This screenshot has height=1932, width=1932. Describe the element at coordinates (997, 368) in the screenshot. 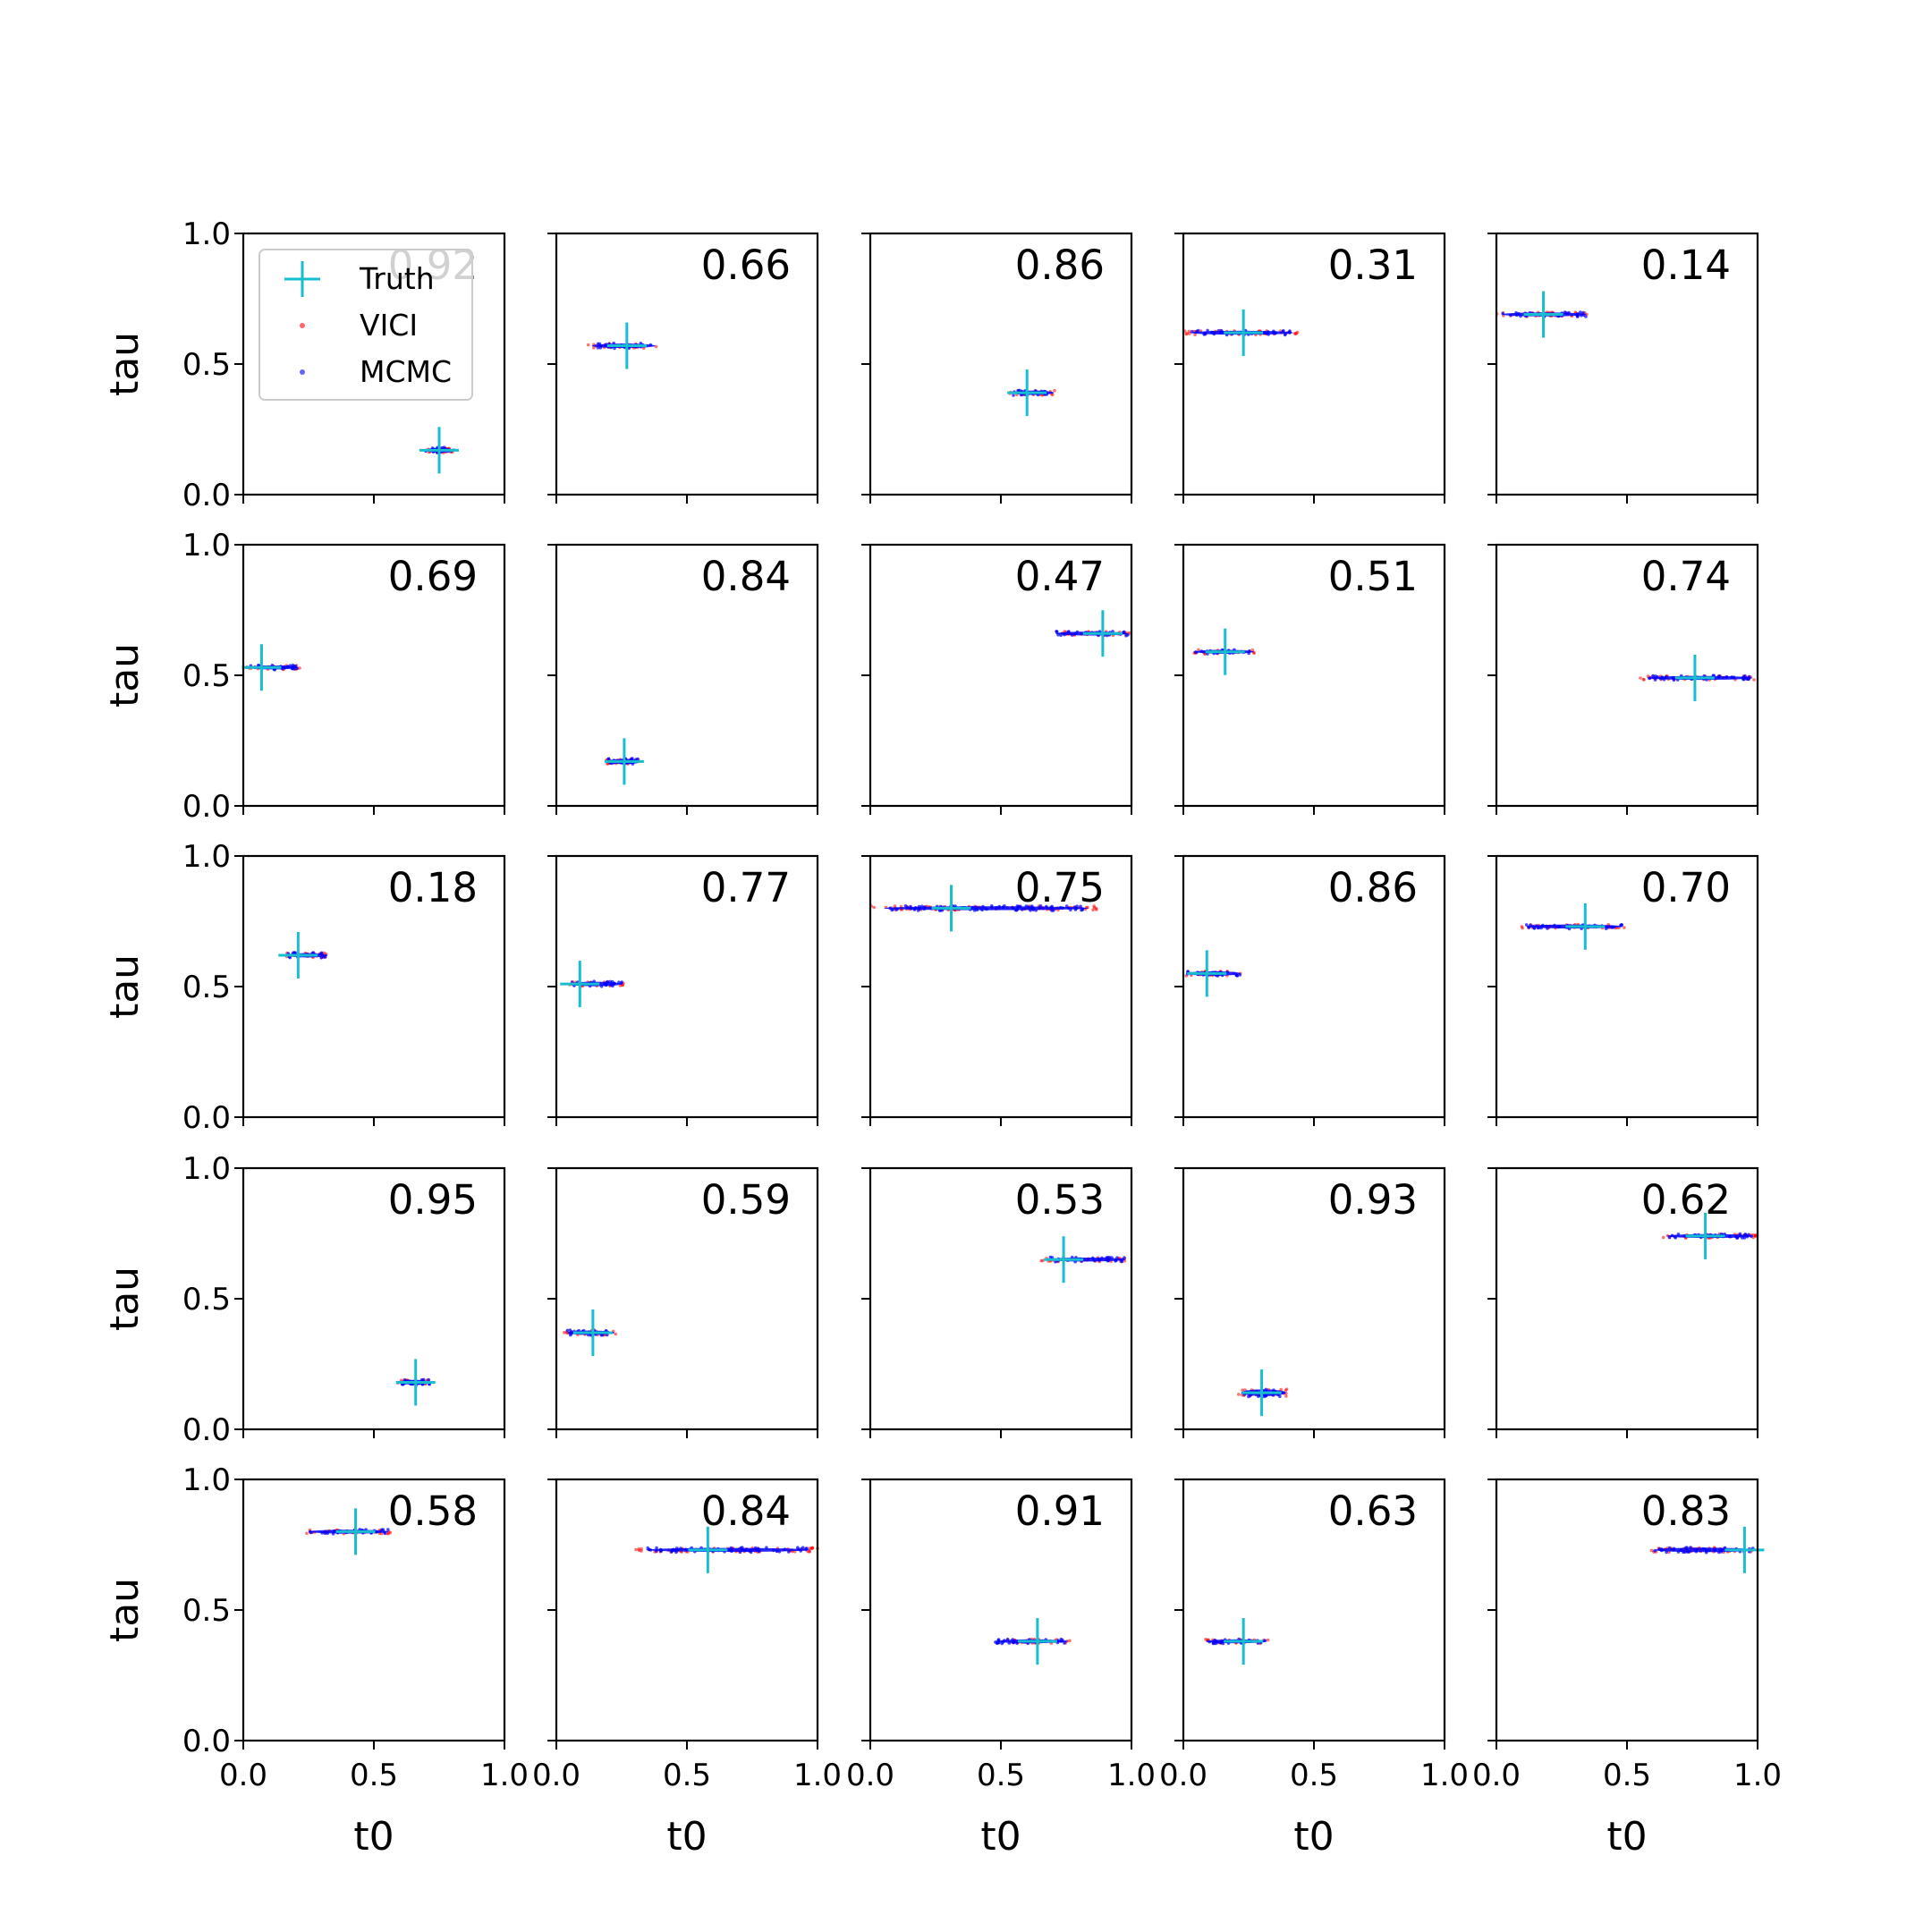

I see `panel-3: 0.86` at that location.